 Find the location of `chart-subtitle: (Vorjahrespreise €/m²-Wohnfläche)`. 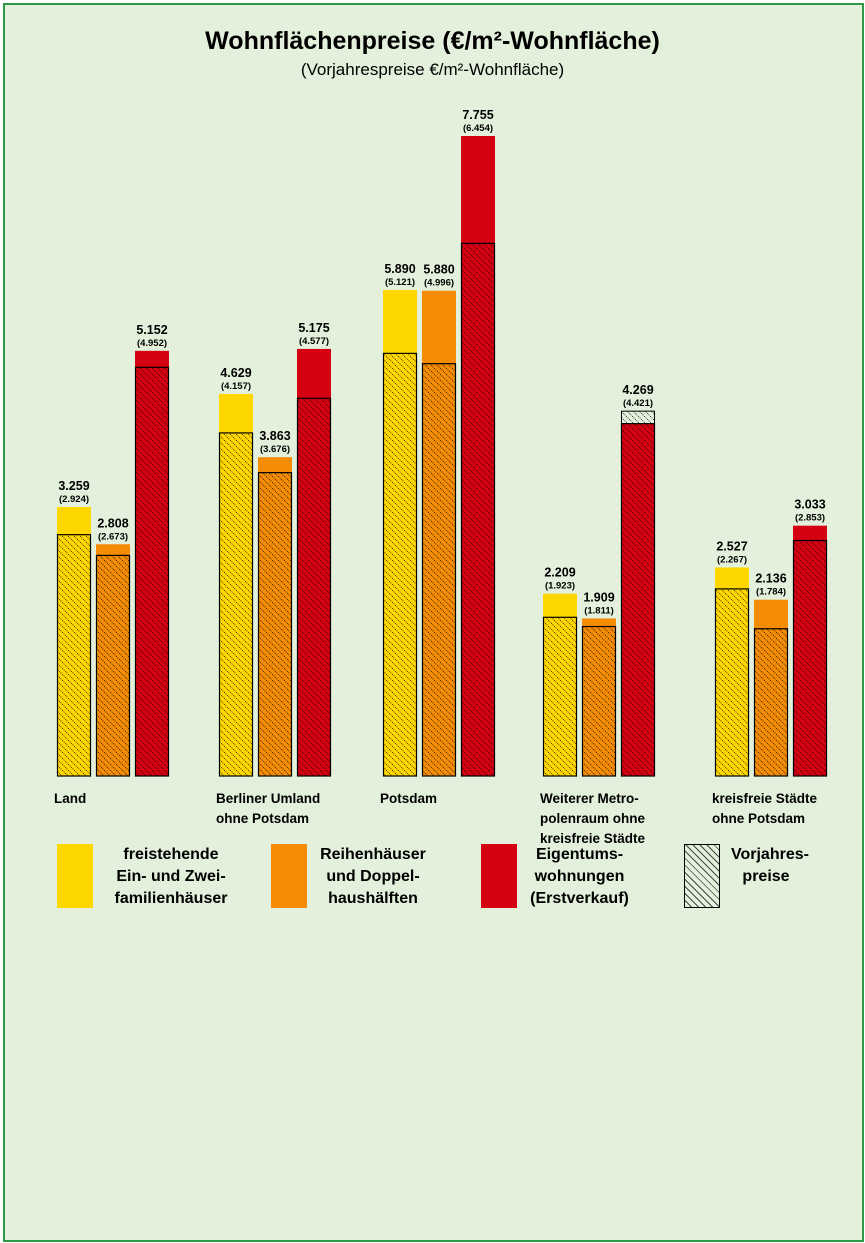

chart-subtitle: (Vorjahrespreise €/m²-Wohnfläche) is located at coordinates (432, 69).